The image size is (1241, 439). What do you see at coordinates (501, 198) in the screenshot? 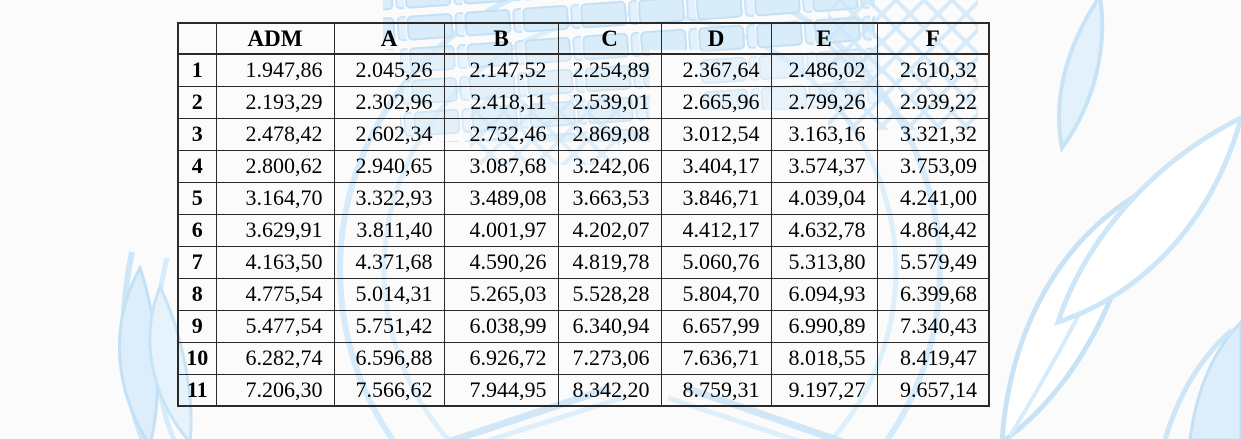
I see `value-cell: 3.489,08` at bounding box center [501, 198].